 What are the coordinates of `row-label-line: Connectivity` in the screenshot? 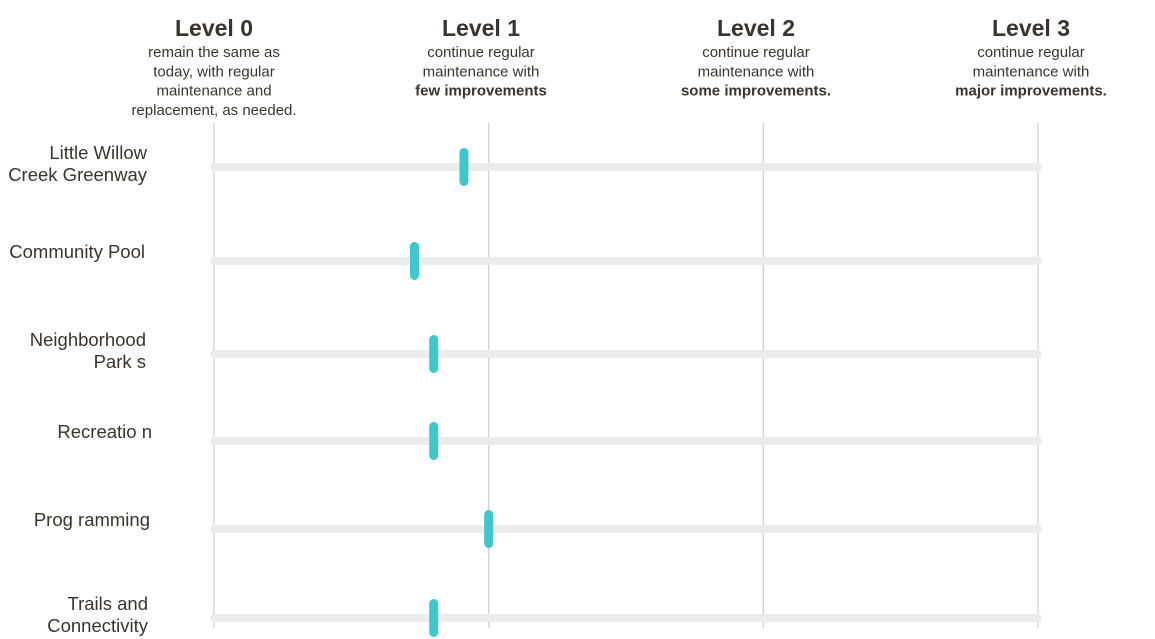 It's located at (98, 625).